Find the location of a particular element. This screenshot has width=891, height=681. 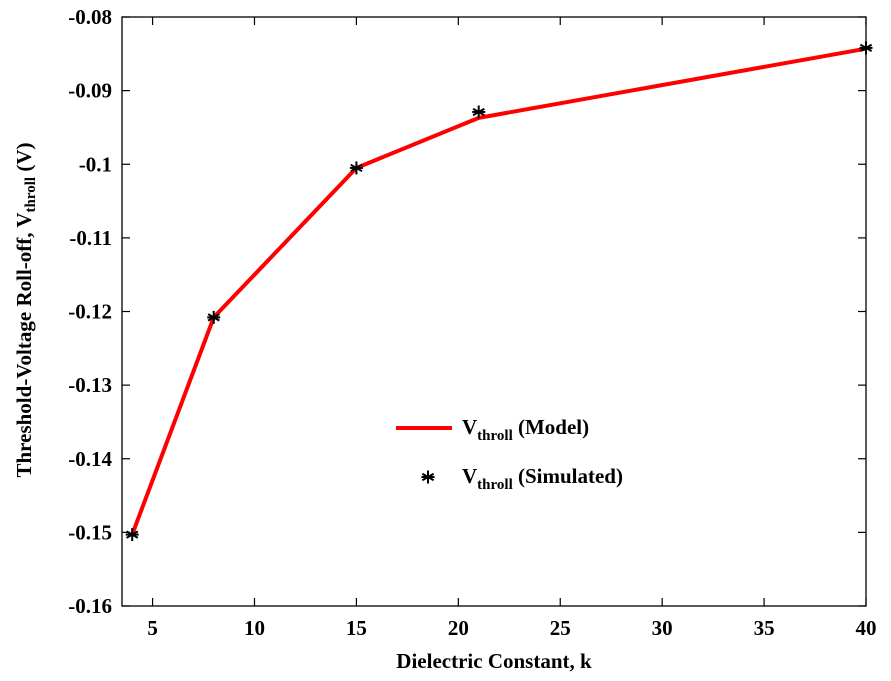

y-axis-title: Threshold-Voltage Roll-off, Vthroll (V) is located at coordinates (26, 309).